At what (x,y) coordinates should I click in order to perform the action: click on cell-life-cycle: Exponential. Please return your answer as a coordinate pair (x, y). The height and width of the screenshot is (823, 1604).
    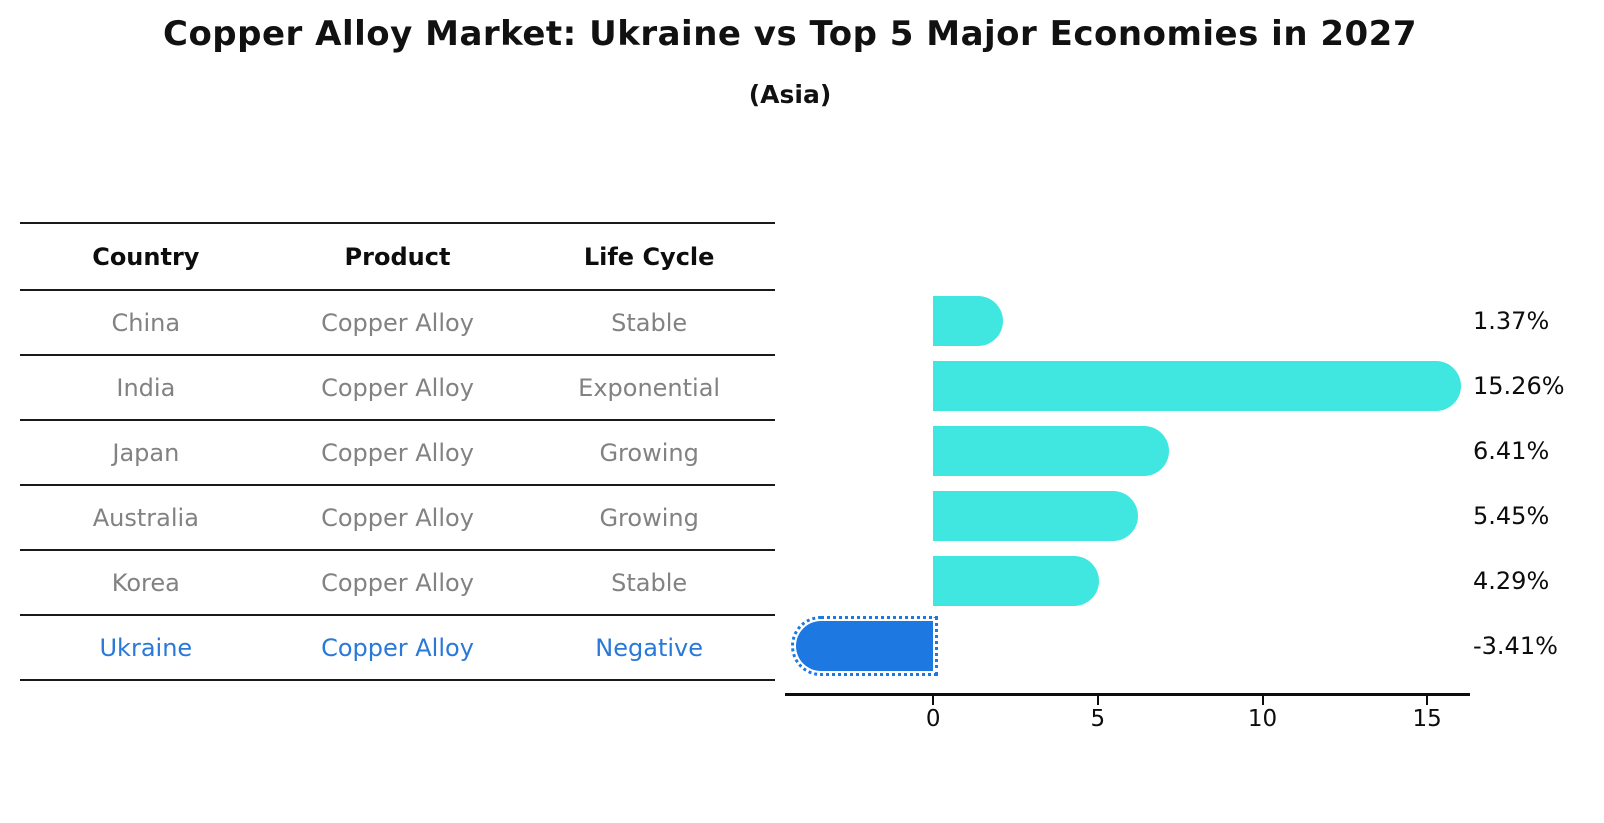
    Looking at the image, I should click on (649, 387).